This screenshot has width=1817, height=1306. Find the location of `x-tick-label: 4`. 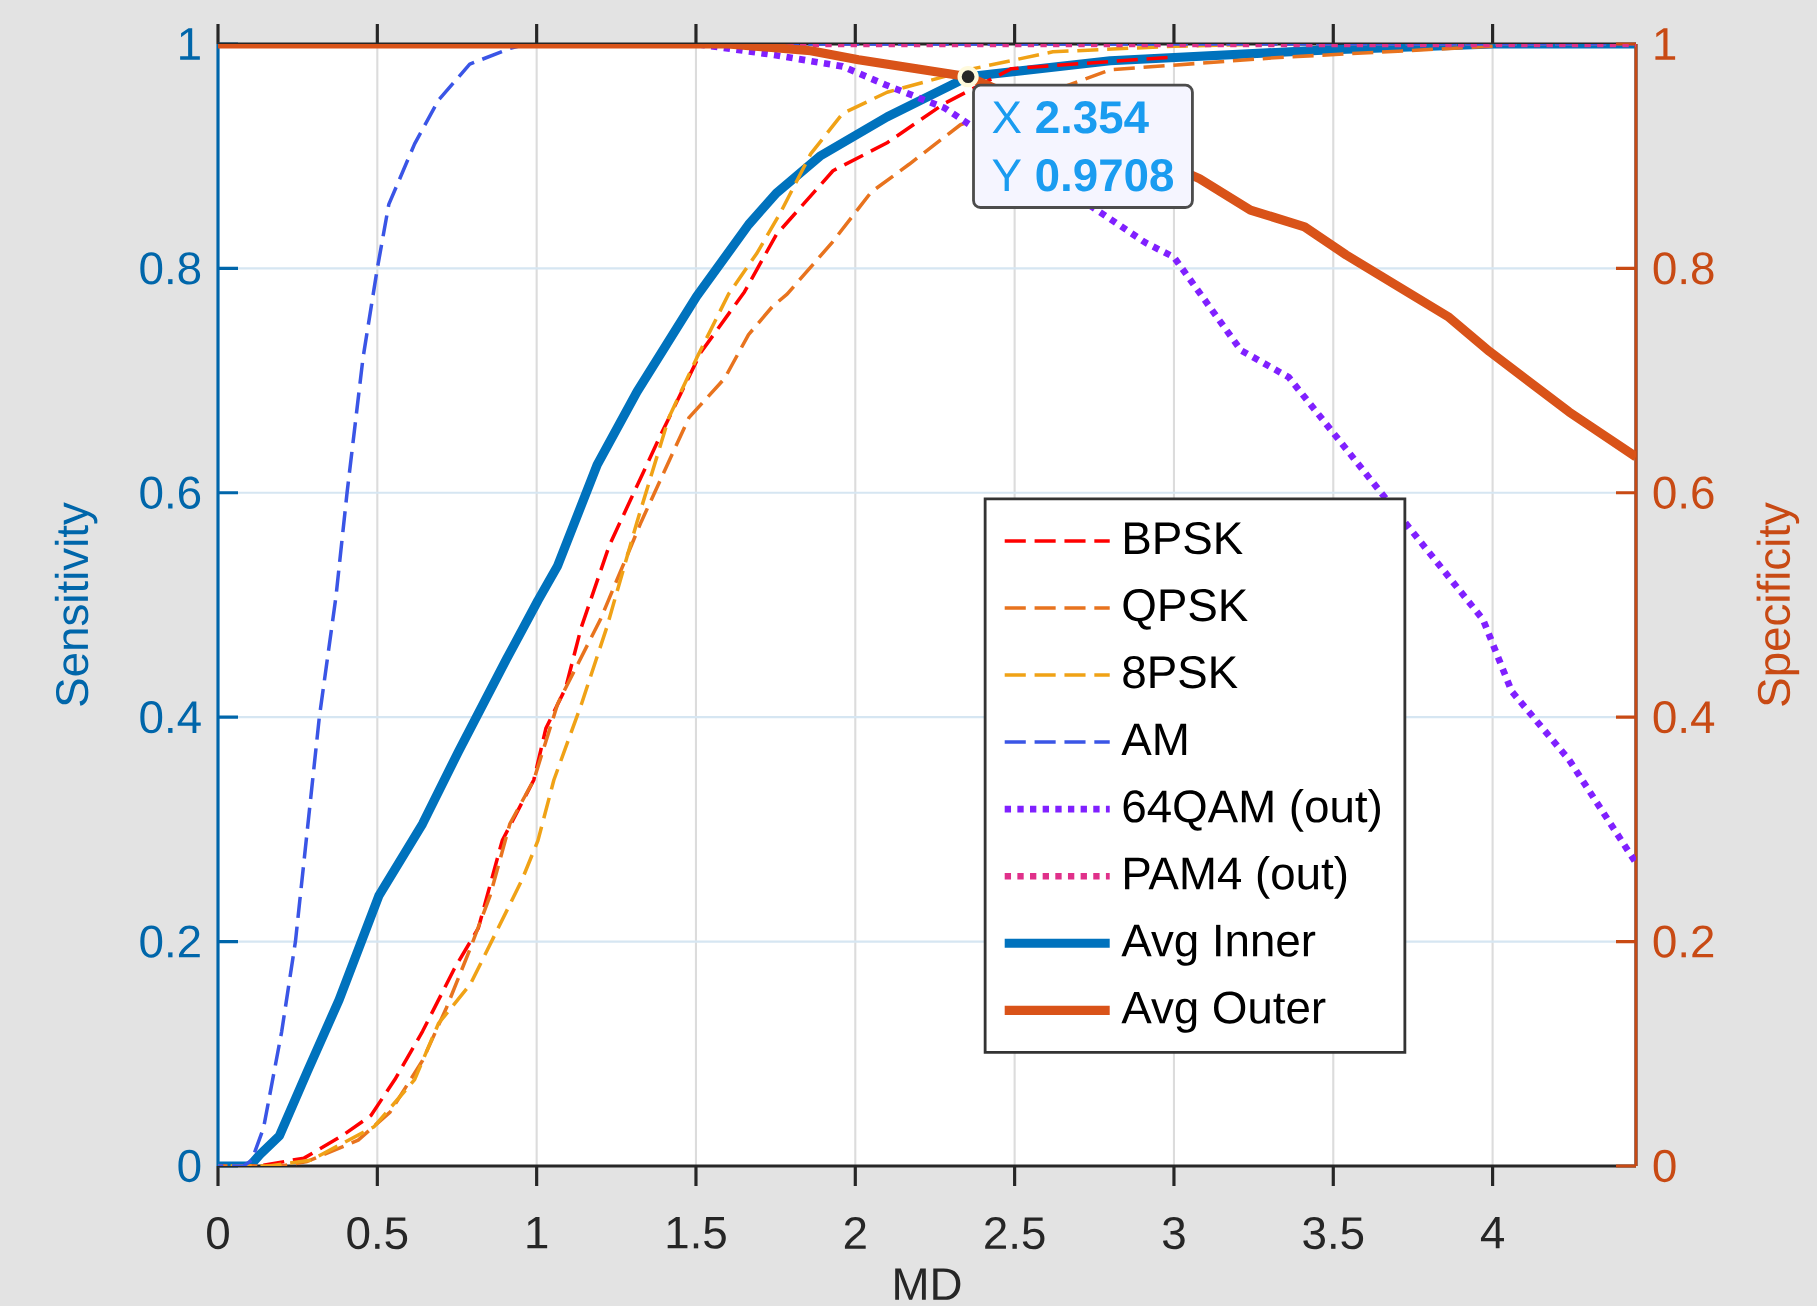

x-tick-label: 4 is located at coordinates (1492, 1232).